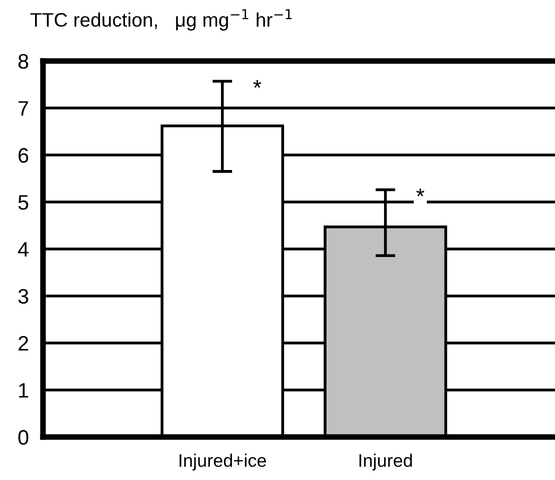 This screenshot has width=555, height=480. What do you see at coordinates (385, 462) in the screenshot?
I see `x-tick-label: Injured` at bounding box center [385, 462].